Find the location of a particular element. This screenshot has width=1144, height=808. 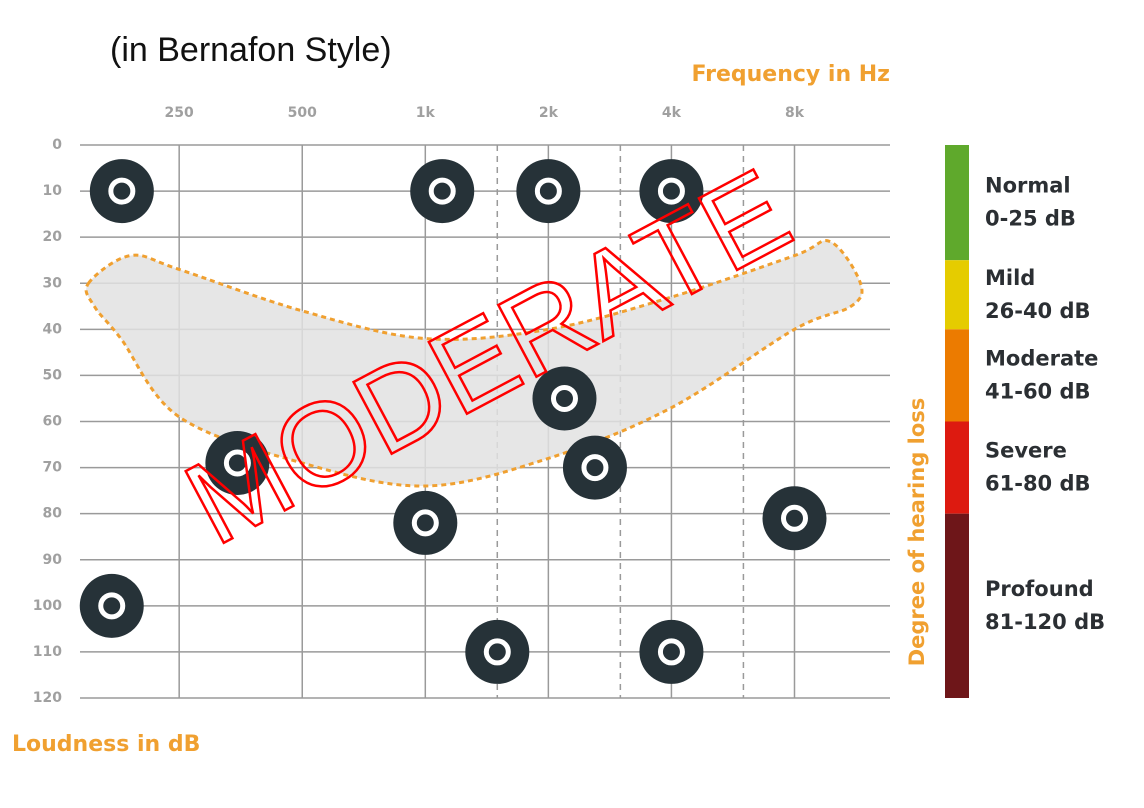

y-tick-label: 120 is located at coordinates (47, 698).